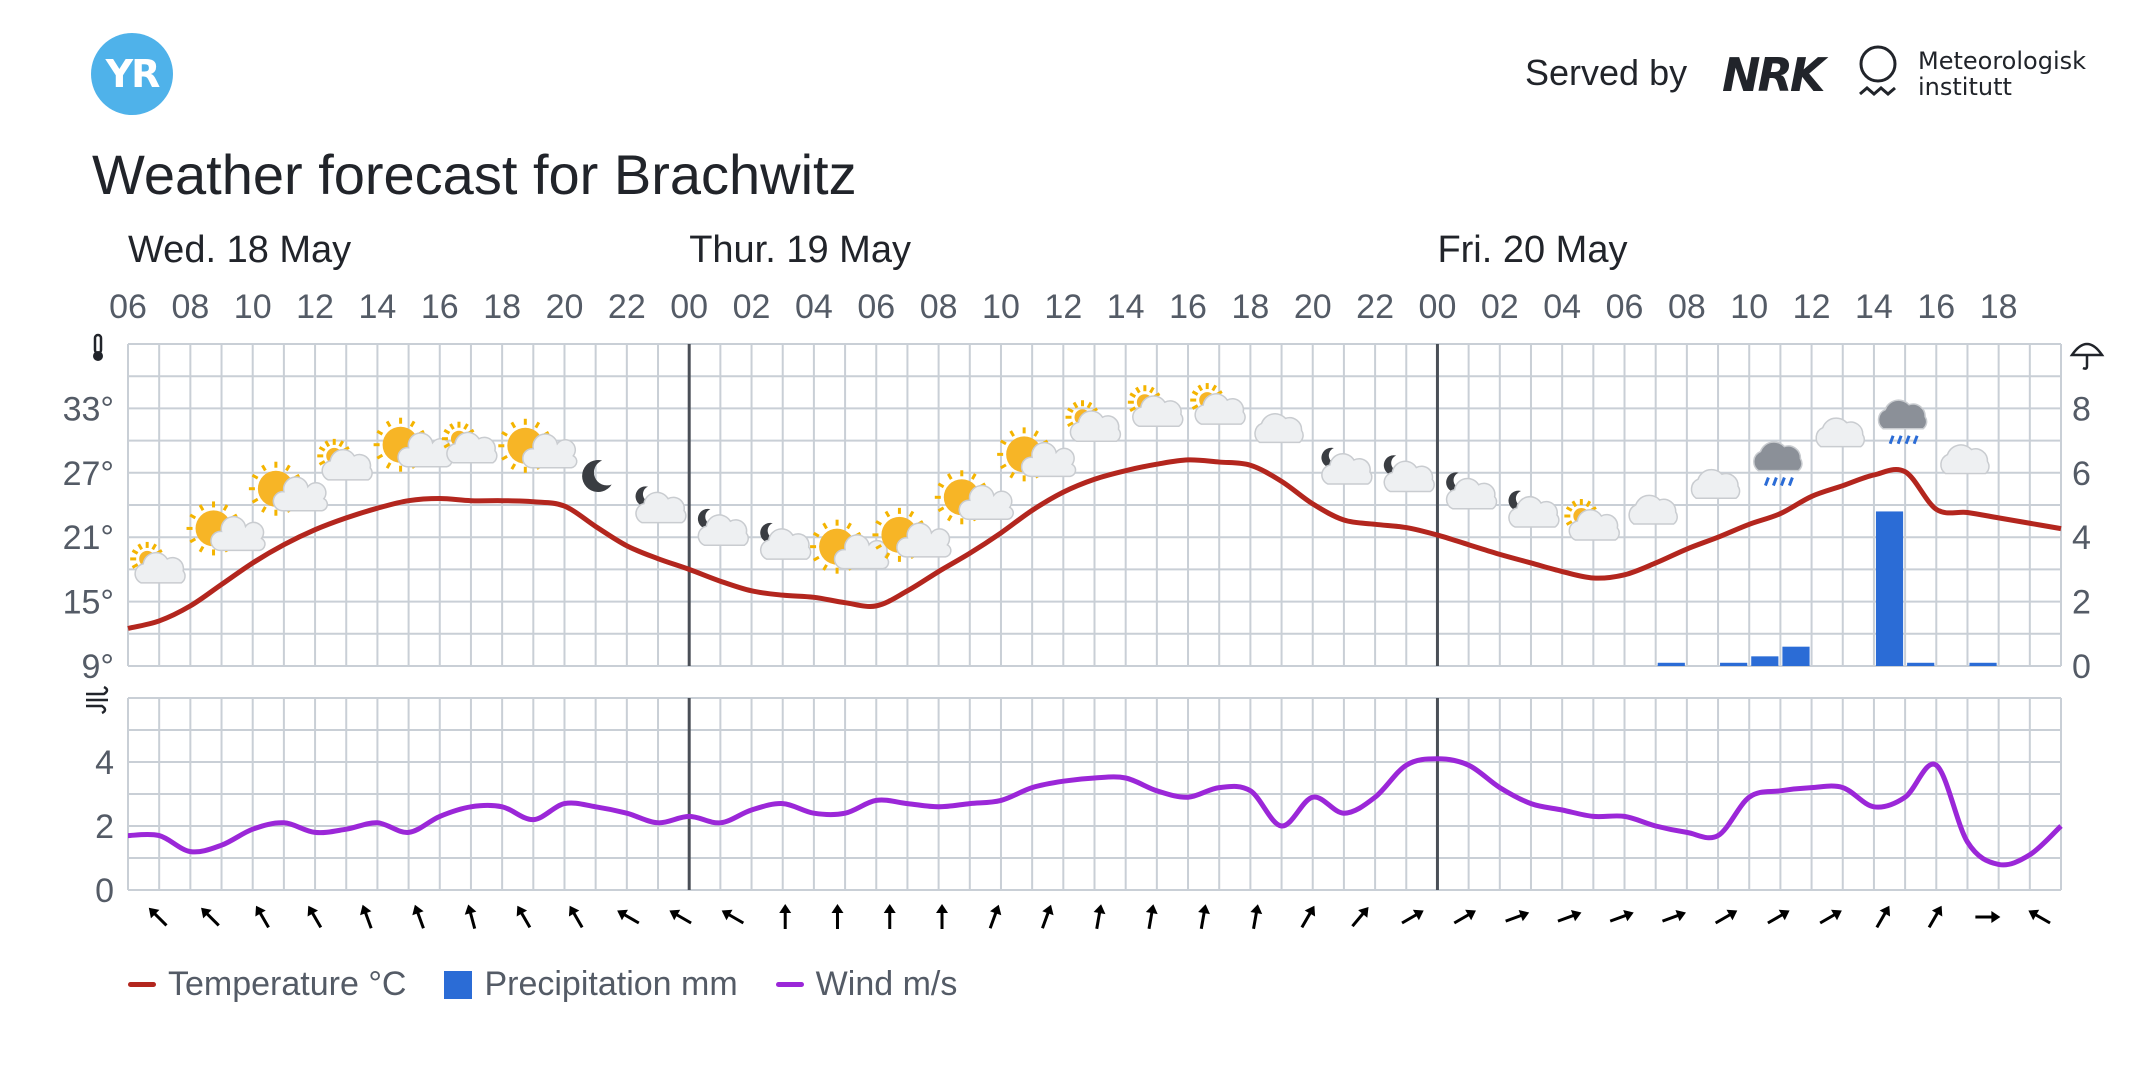  What do you see at coordinates (440, 307) in the screenshot?
I see `x-tick-label: 16` at bounding box center [440, 307].